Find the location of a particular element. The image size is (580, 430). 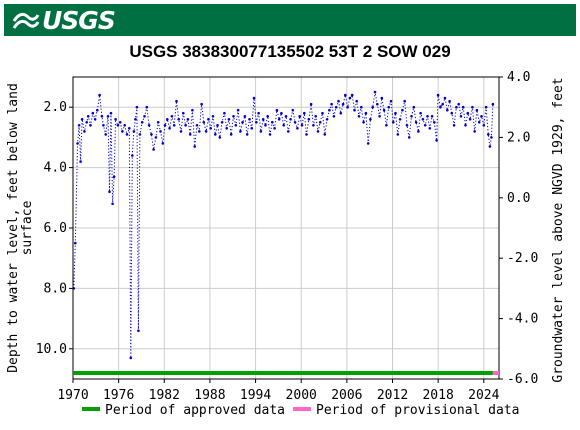

left-y-axis-ticks: 2.0 4.0 6.0 8.0 10.0 is located at coordinates (54, 228).